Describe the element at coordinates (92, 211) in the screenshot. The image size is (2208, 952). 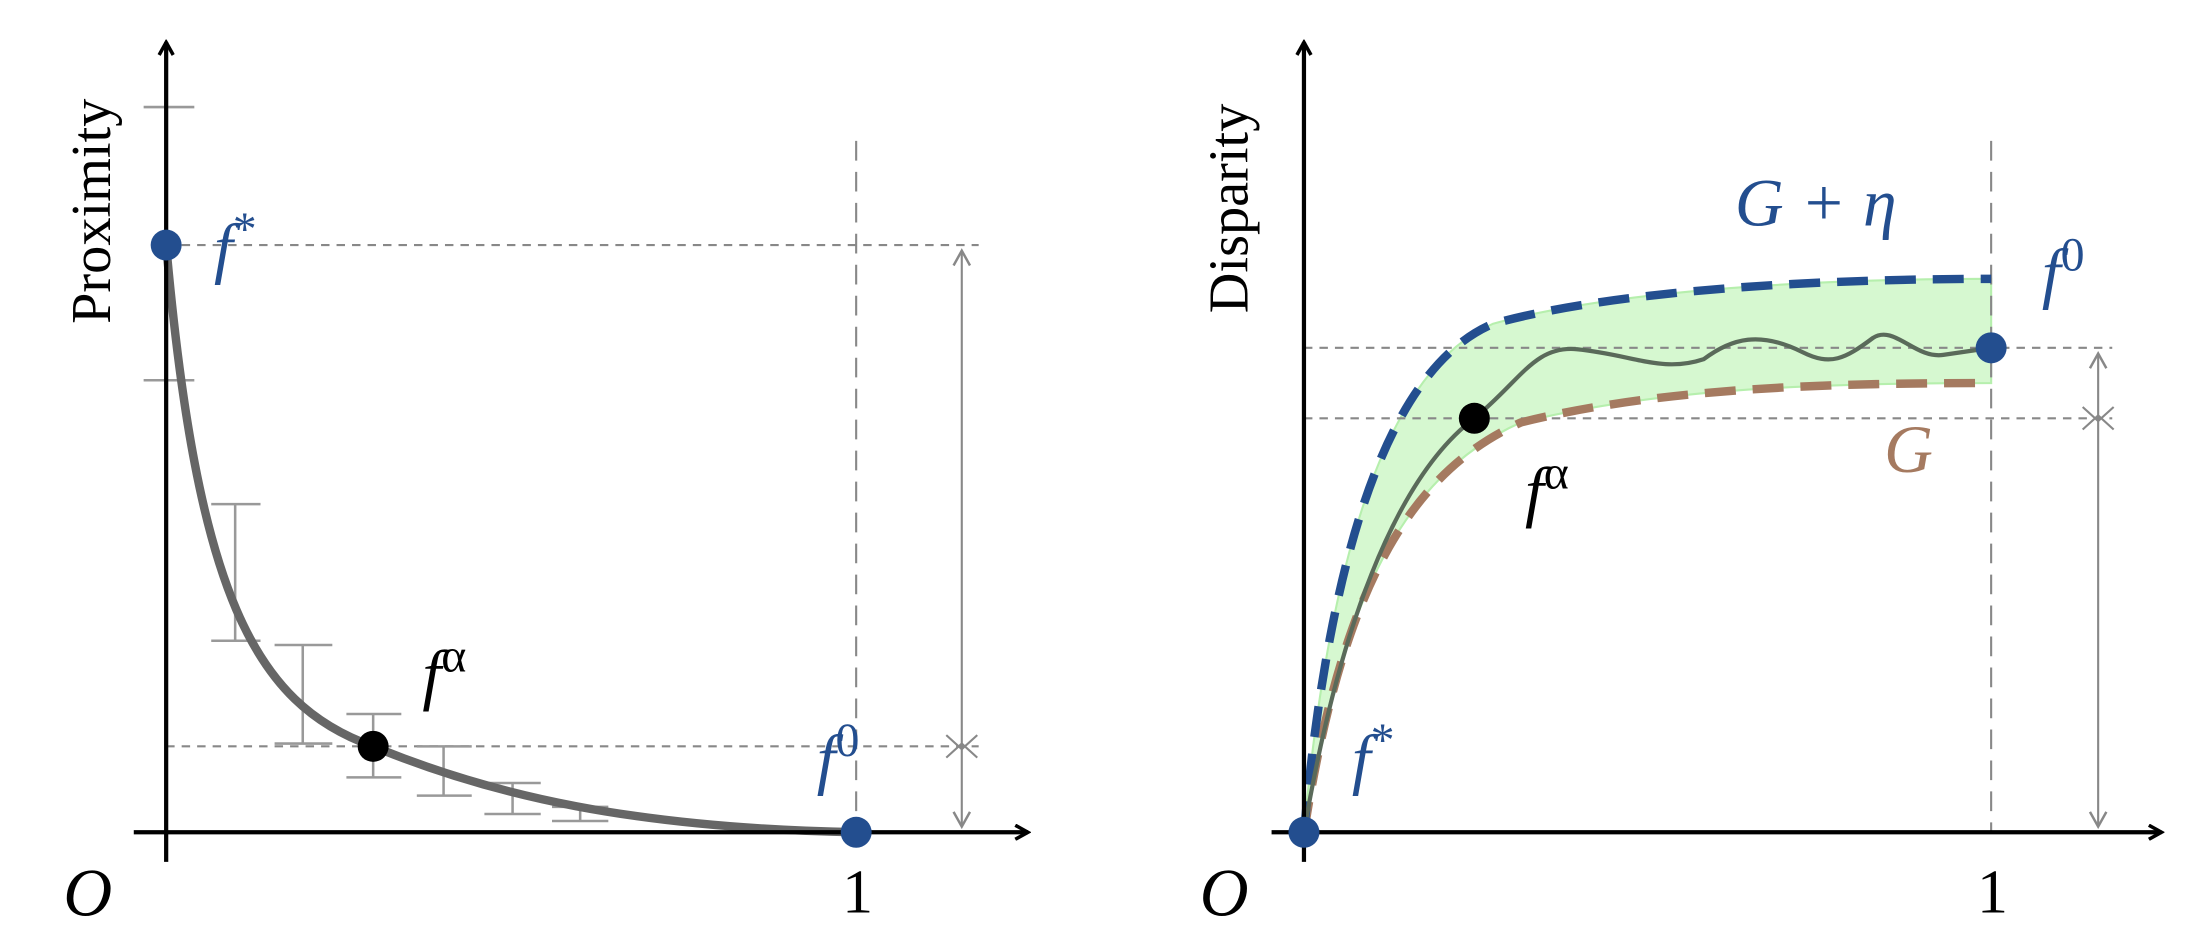
I see `y-axis-label: Proximity` at that location.